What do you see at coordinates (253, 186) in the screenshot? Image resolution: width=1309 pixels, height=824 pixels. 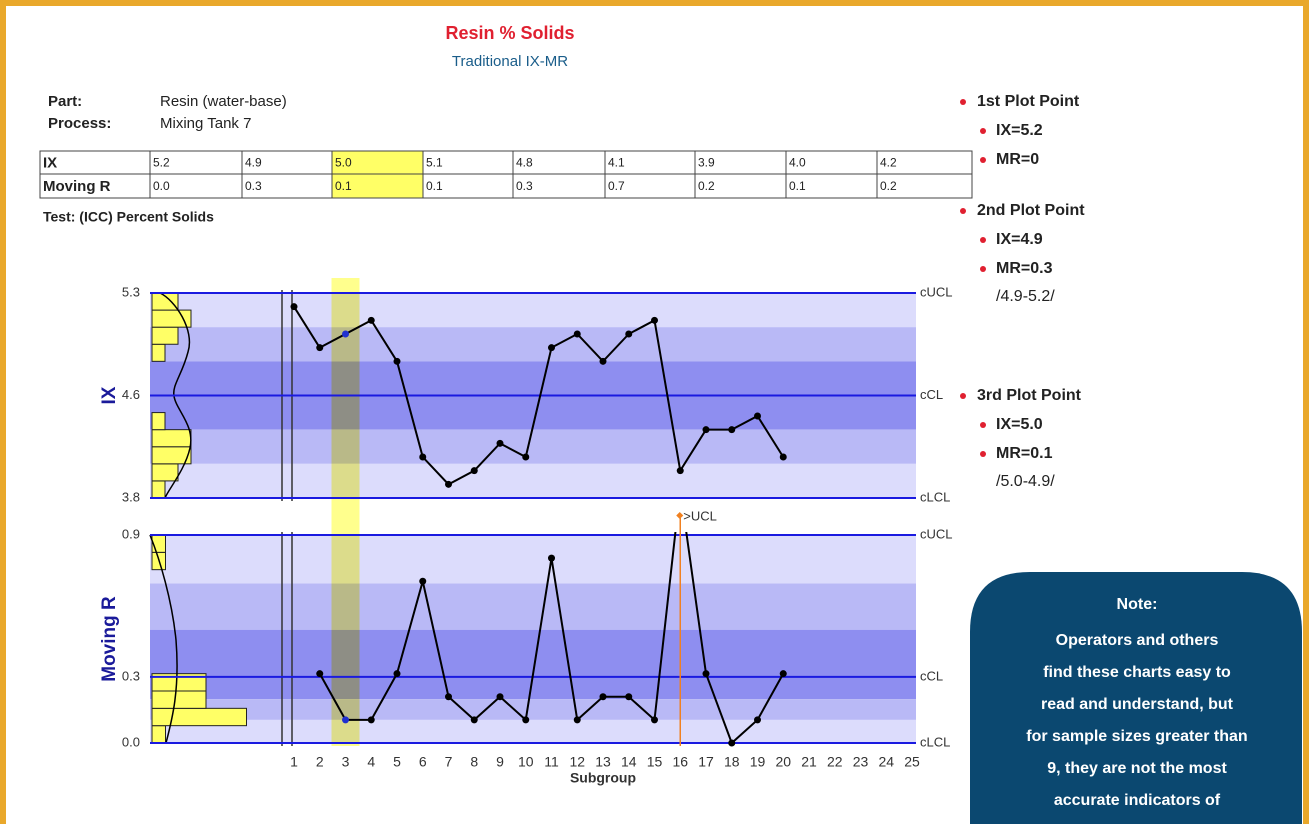 I see `table-value: 0.3` at bounding box center [253, 186].